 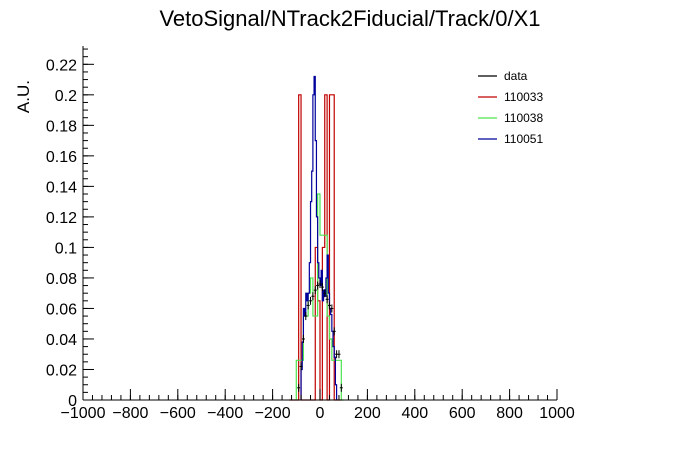 I want to click on y-tick-label: 0.02, so click(x=61, y=370).